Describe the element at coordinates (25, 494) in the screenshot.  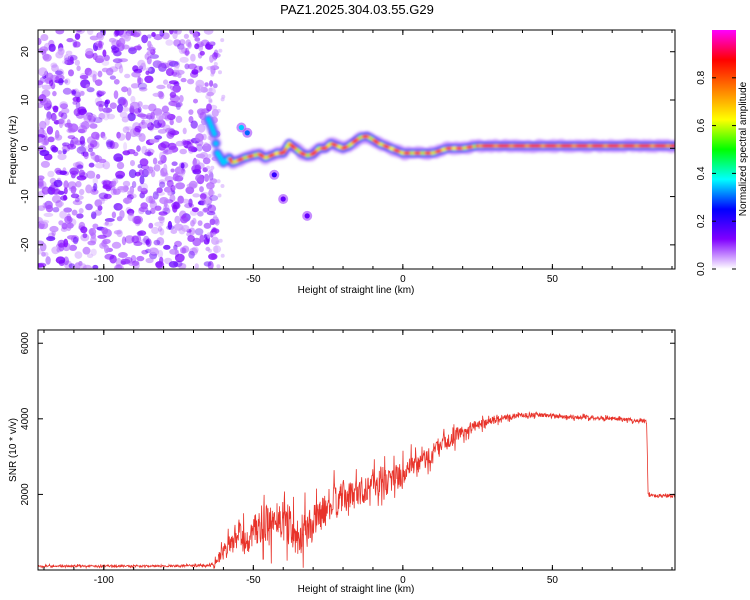
I see `y-tick-label: 2000` at that location.